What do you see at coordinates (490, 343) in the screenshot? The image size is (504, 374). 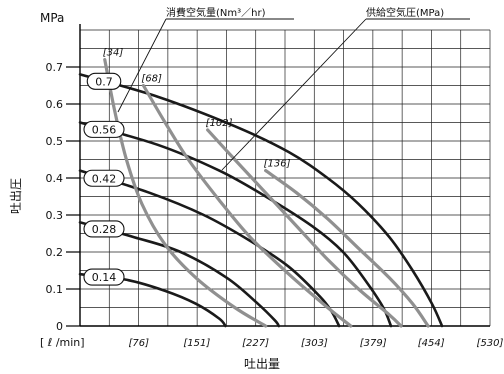 I see `x-tick-label: [530]` at bounding box center [490, 343].